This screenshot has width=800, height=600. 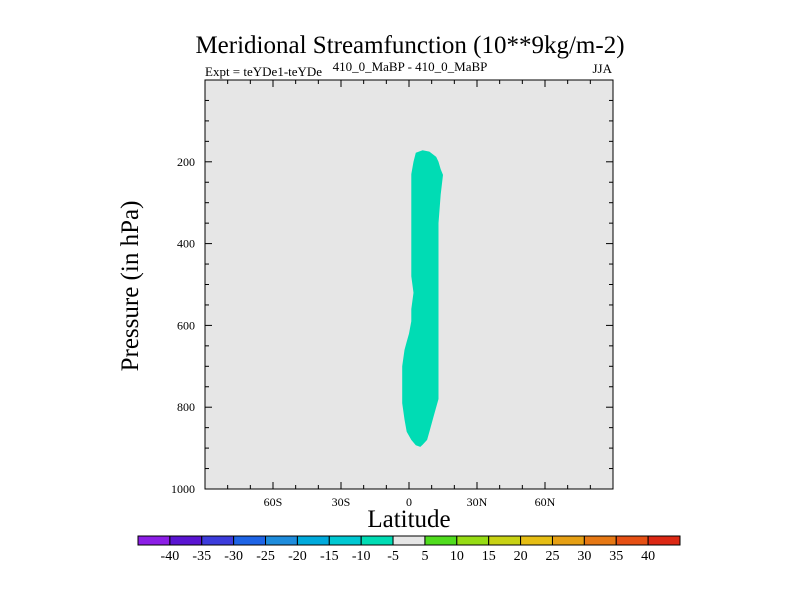 I want to click on colorbar-label: 10, so click(x=457, y=556).